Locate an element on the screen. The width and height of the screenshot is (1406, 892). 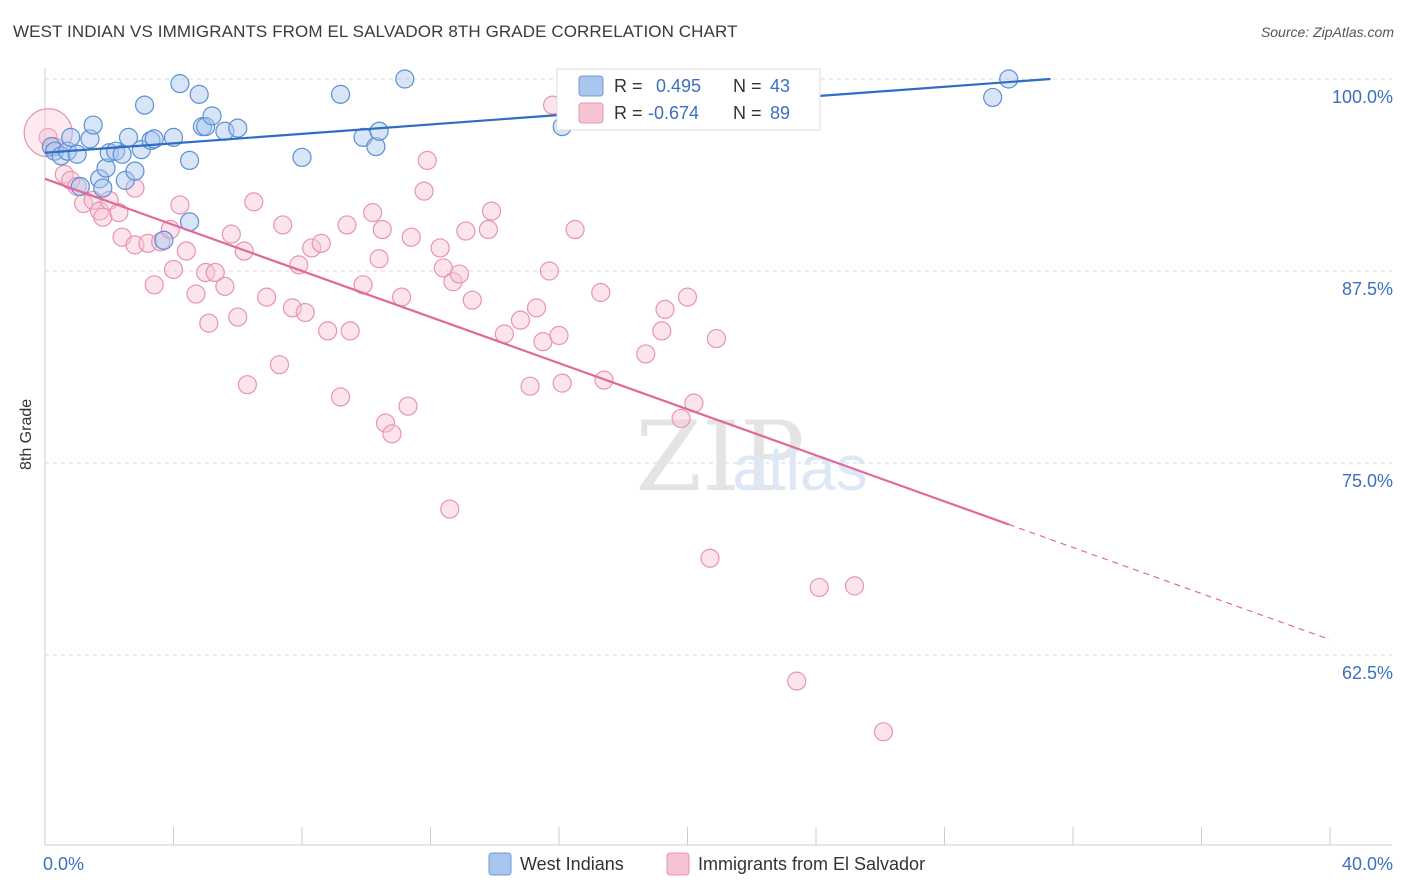
x-tick-label-1: 40.0% is located at coordinates (1367, 864).